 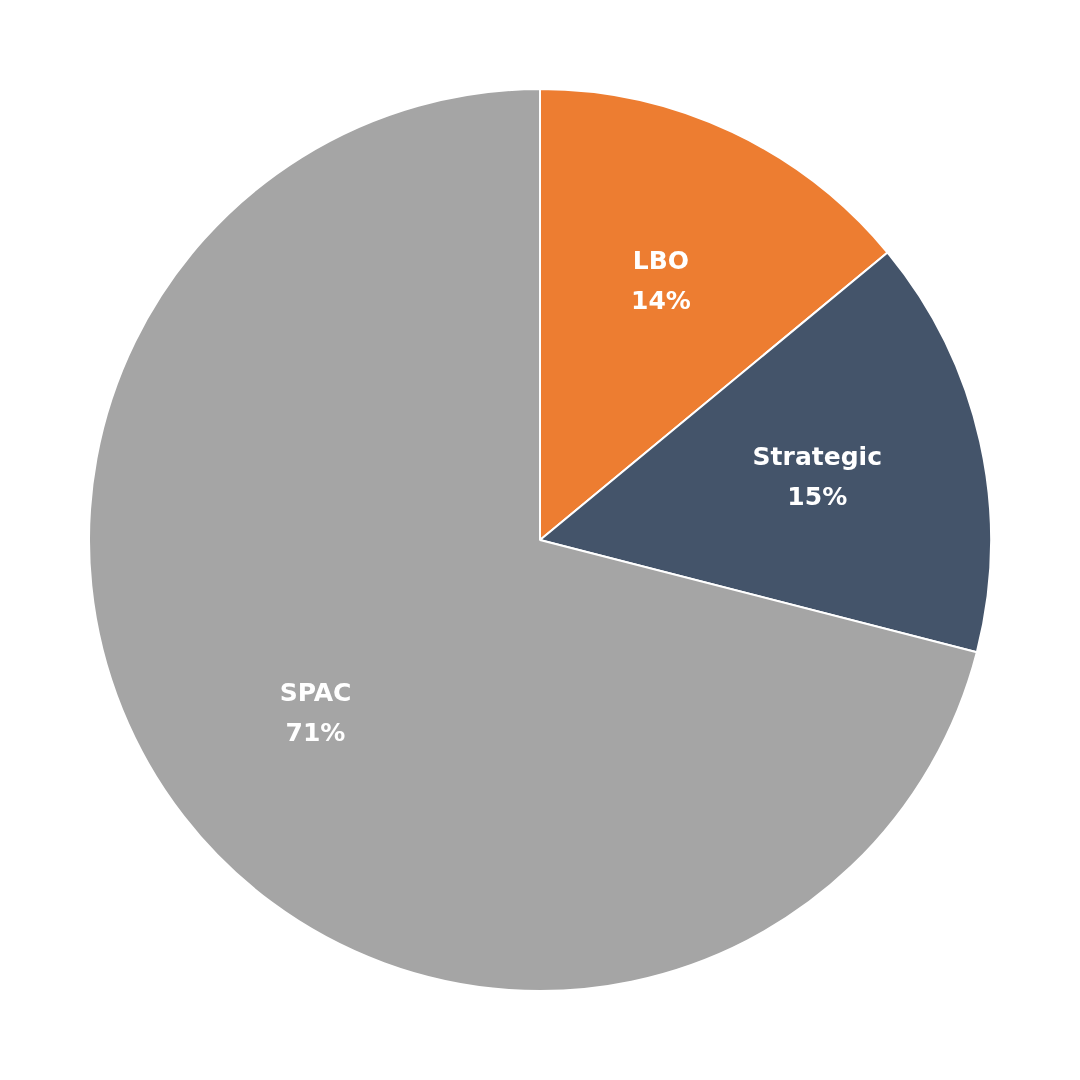 What do you see at coordinates (661, 301) in the screenshot?
I see `data-label: 14%` at bounding box center [661, 301].